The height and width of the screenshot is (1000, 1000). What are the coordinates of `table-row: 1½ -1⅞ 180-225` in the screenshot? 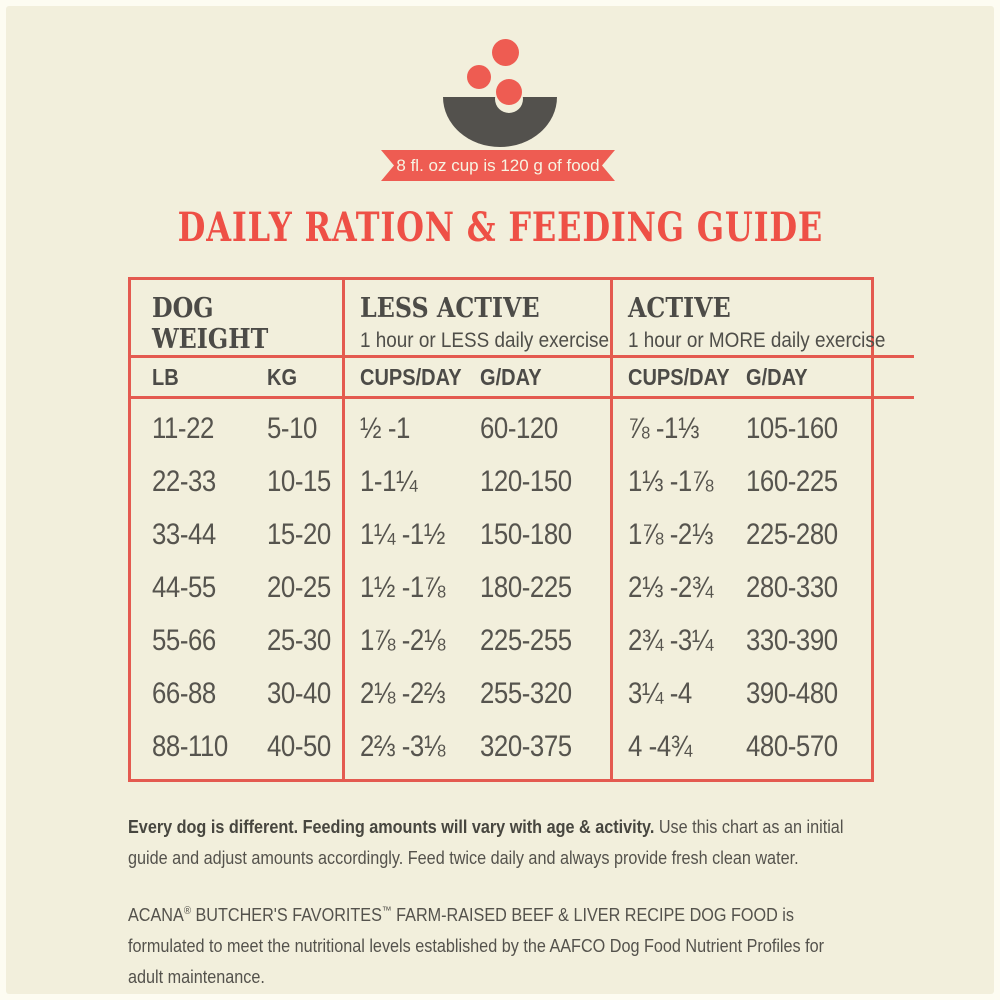 It's located at (466, 587).